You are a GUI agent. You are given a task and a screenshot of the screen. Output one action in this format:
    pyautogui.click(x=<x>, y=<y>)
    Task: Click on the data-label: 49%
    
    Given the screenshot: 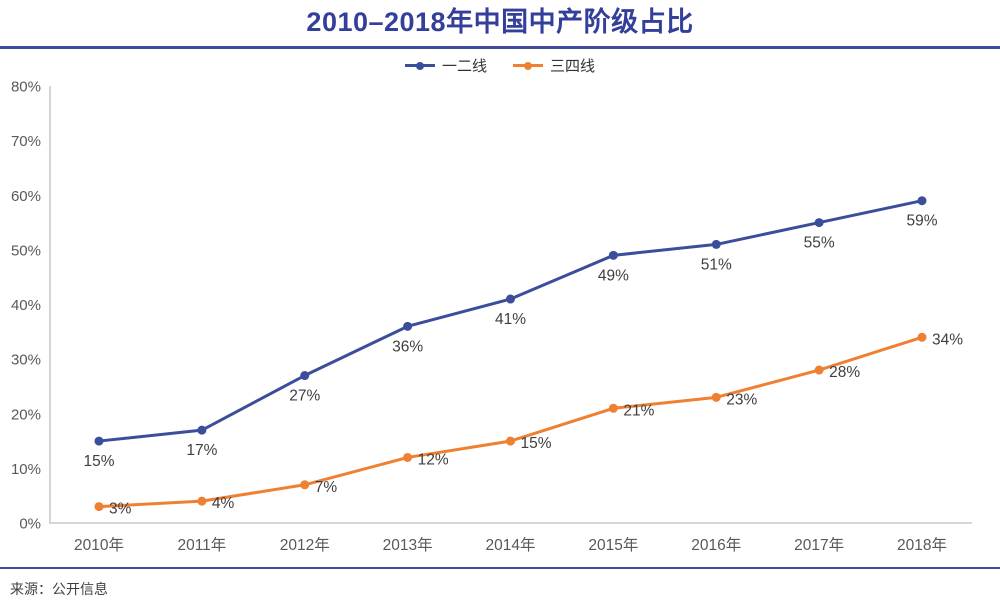 What is the action you would take?
    pyautogui.click(x=613, y=275)
    